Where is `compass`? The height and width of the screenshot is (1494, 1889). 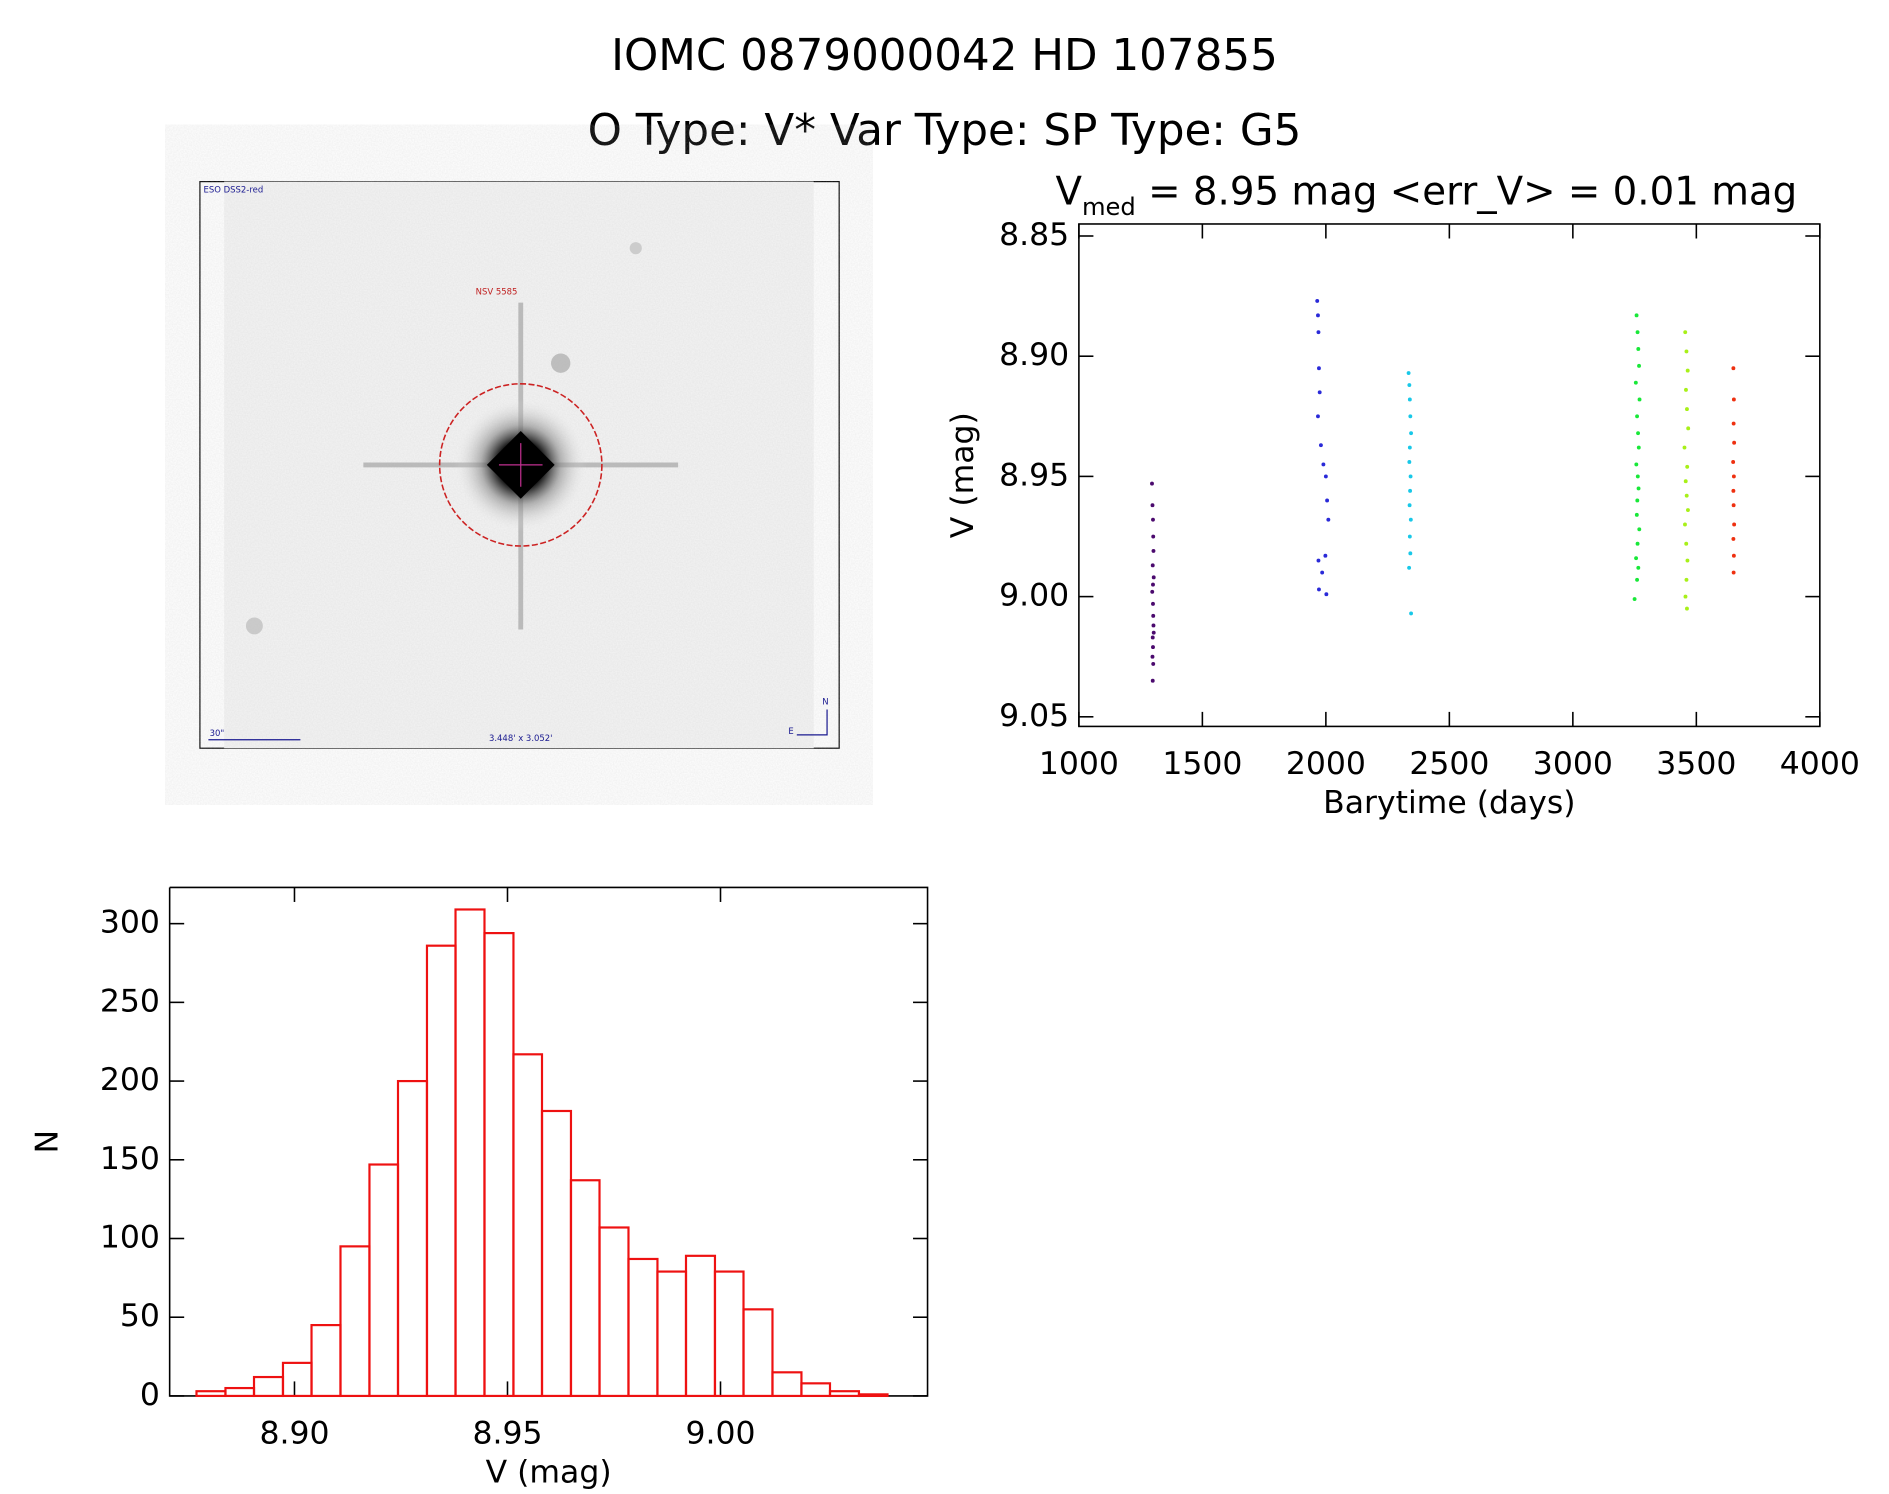 compass is located at coordinates (812, 722).